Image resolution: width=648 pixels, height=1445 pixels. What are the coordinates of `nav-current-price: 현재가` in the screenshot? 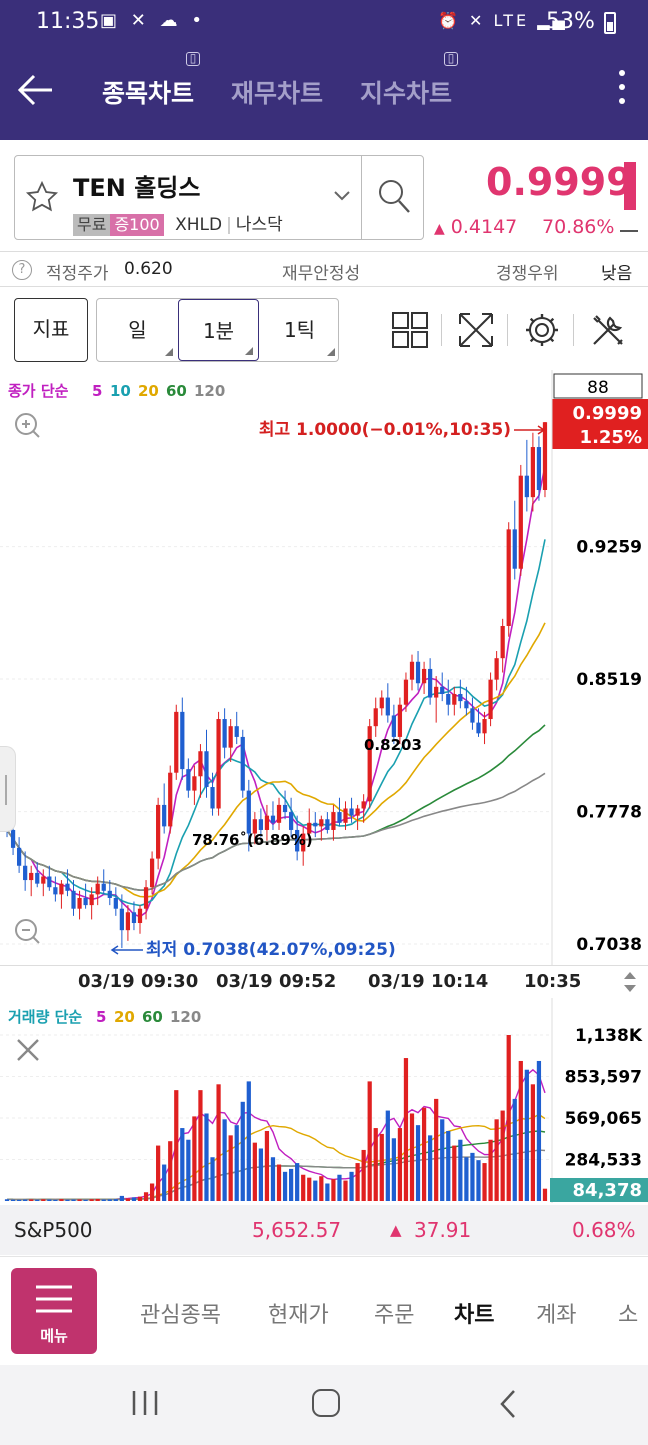 It's located at (298, 1315).